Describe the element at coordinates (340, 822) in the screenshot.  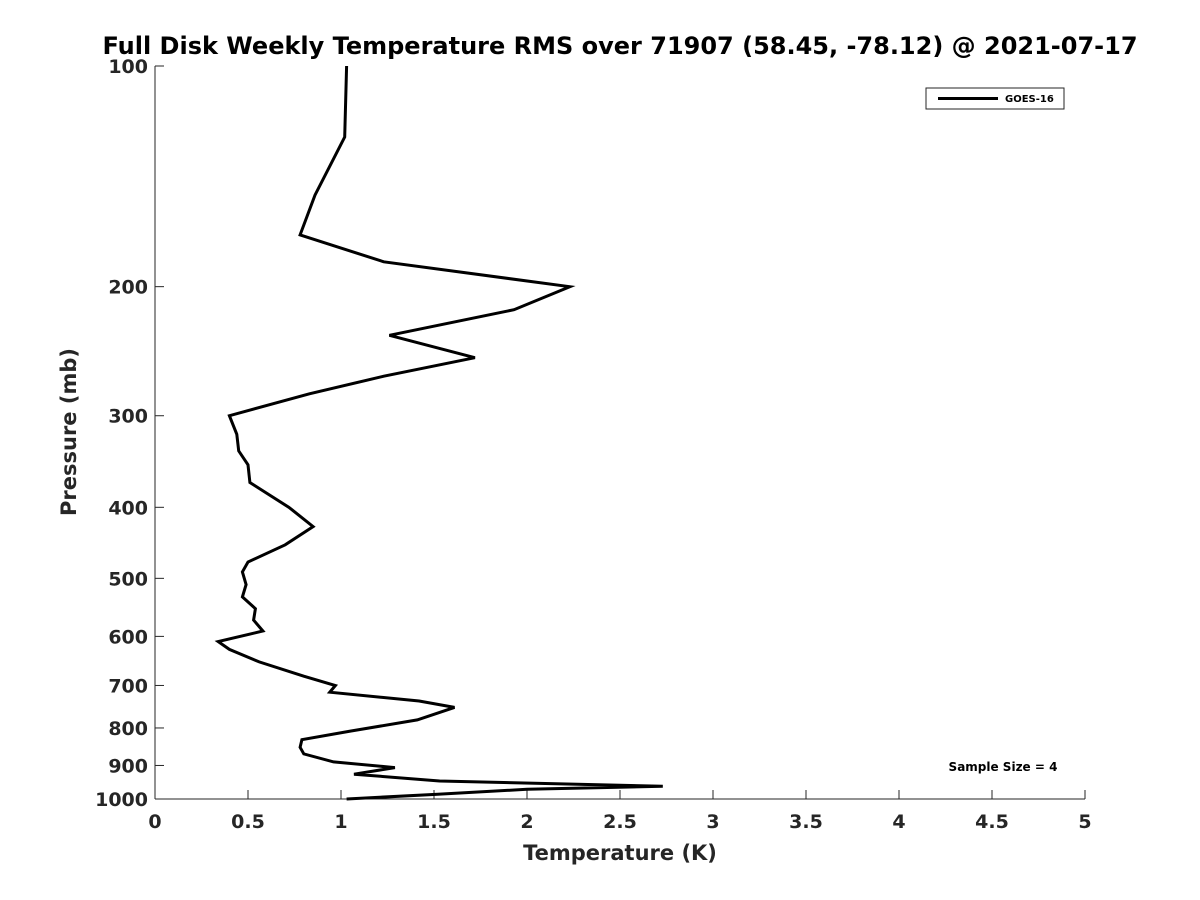
I see `x-tick-label: 1` at that location.